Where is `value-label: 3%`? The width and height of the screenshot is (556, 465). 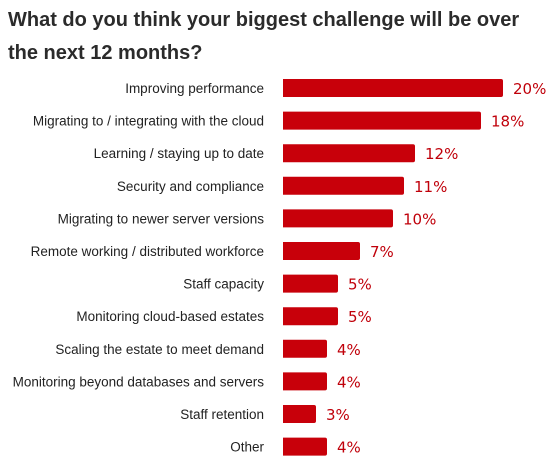
value-label: 3% is located at coordinates (338, 415).